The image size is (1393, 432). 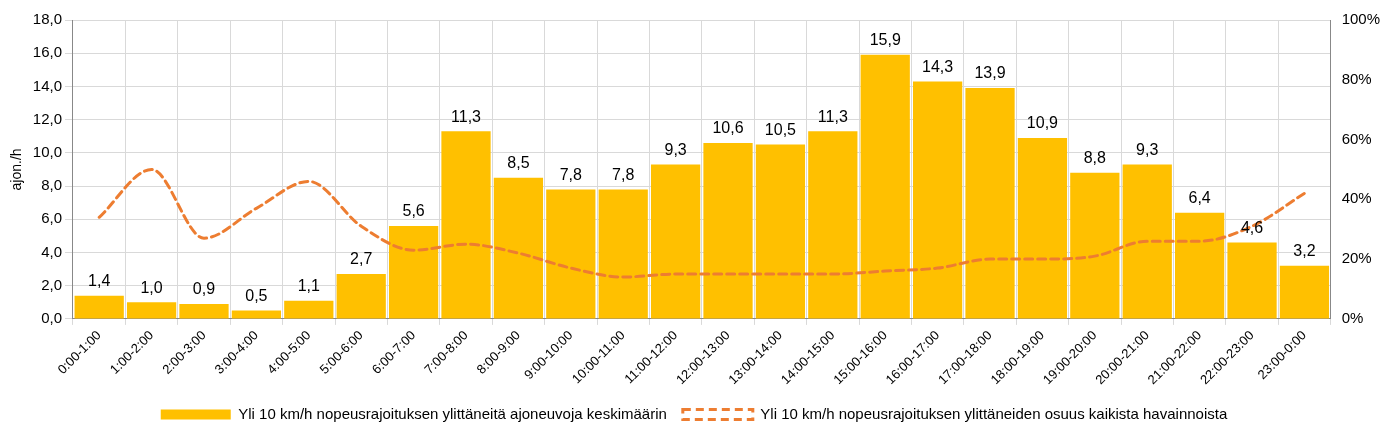 I want to click on data-label: 1,4, so click(x=99, y=281).